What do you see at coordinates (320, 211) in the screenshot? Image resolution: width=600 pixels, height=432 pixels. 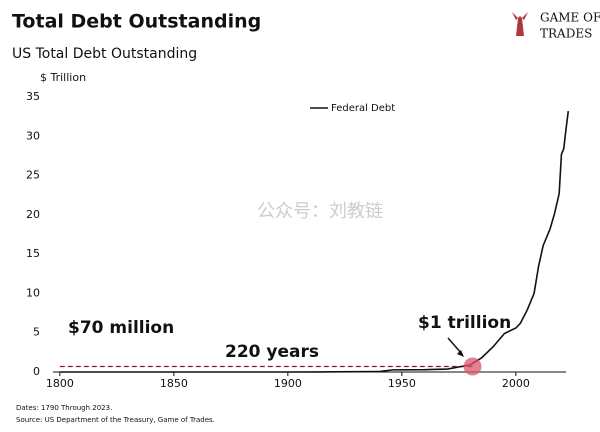 I see `watermark: 公众号：刘教链` at bounding box center [320, 211].